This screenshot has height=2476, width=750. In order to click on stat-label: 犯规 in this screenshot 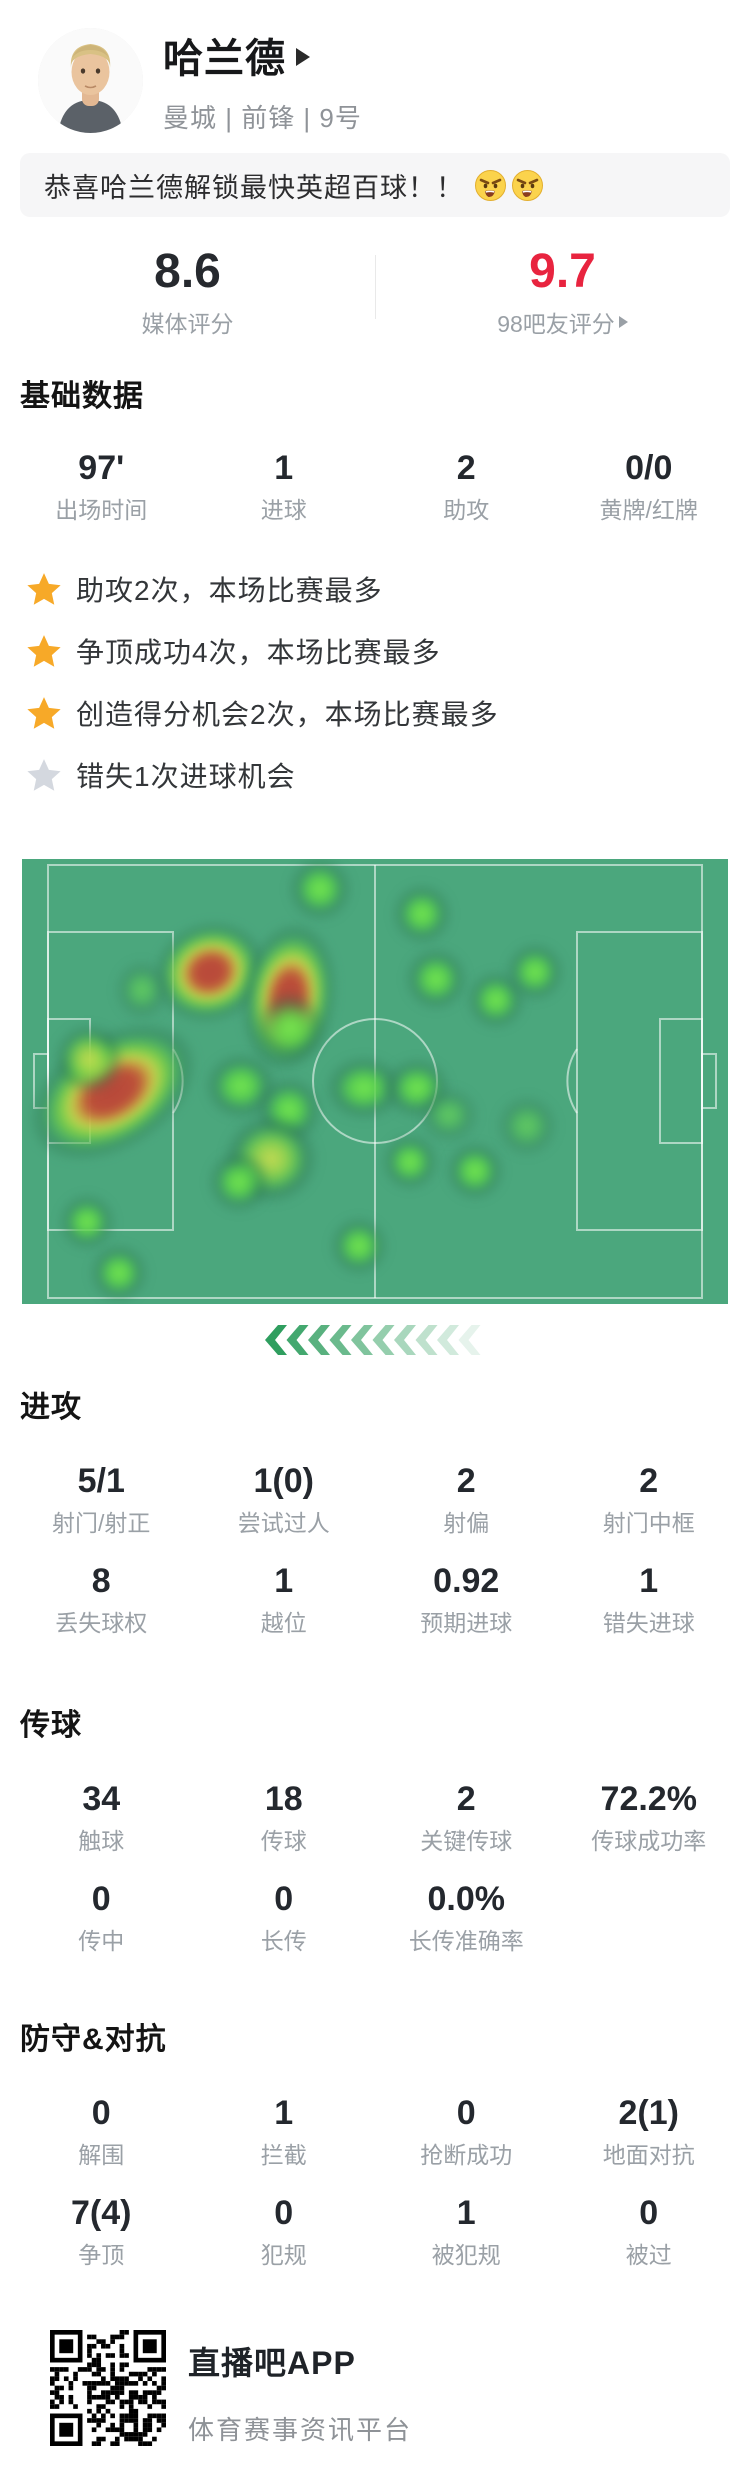, I will do `click(283, 2255)`.